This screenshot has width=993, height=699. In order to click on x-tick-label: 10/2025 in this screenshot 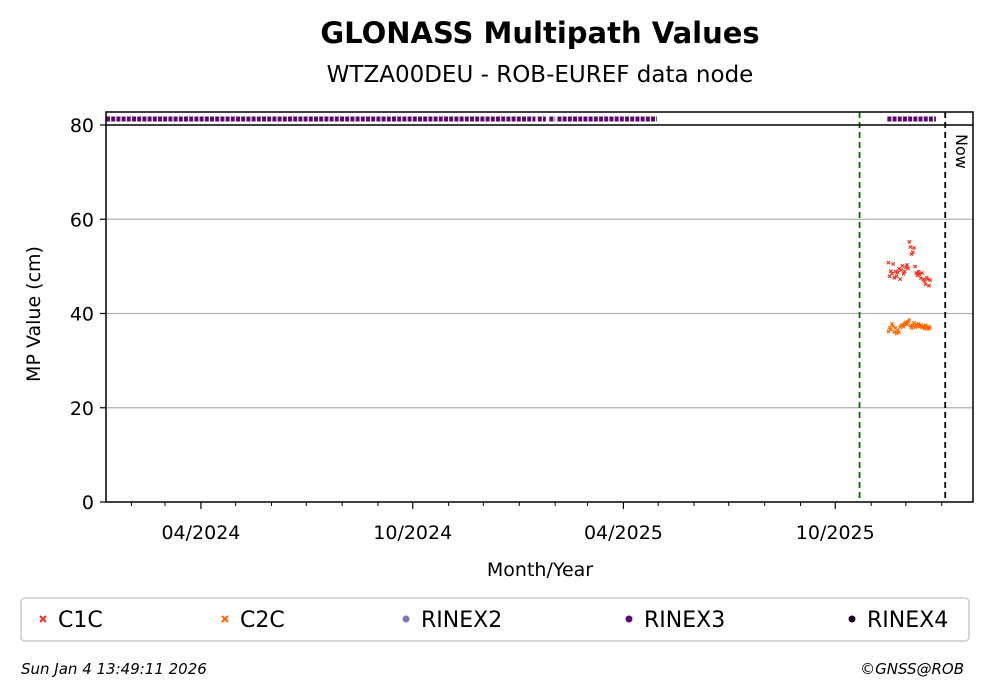, I will do `click(835, 533)`.